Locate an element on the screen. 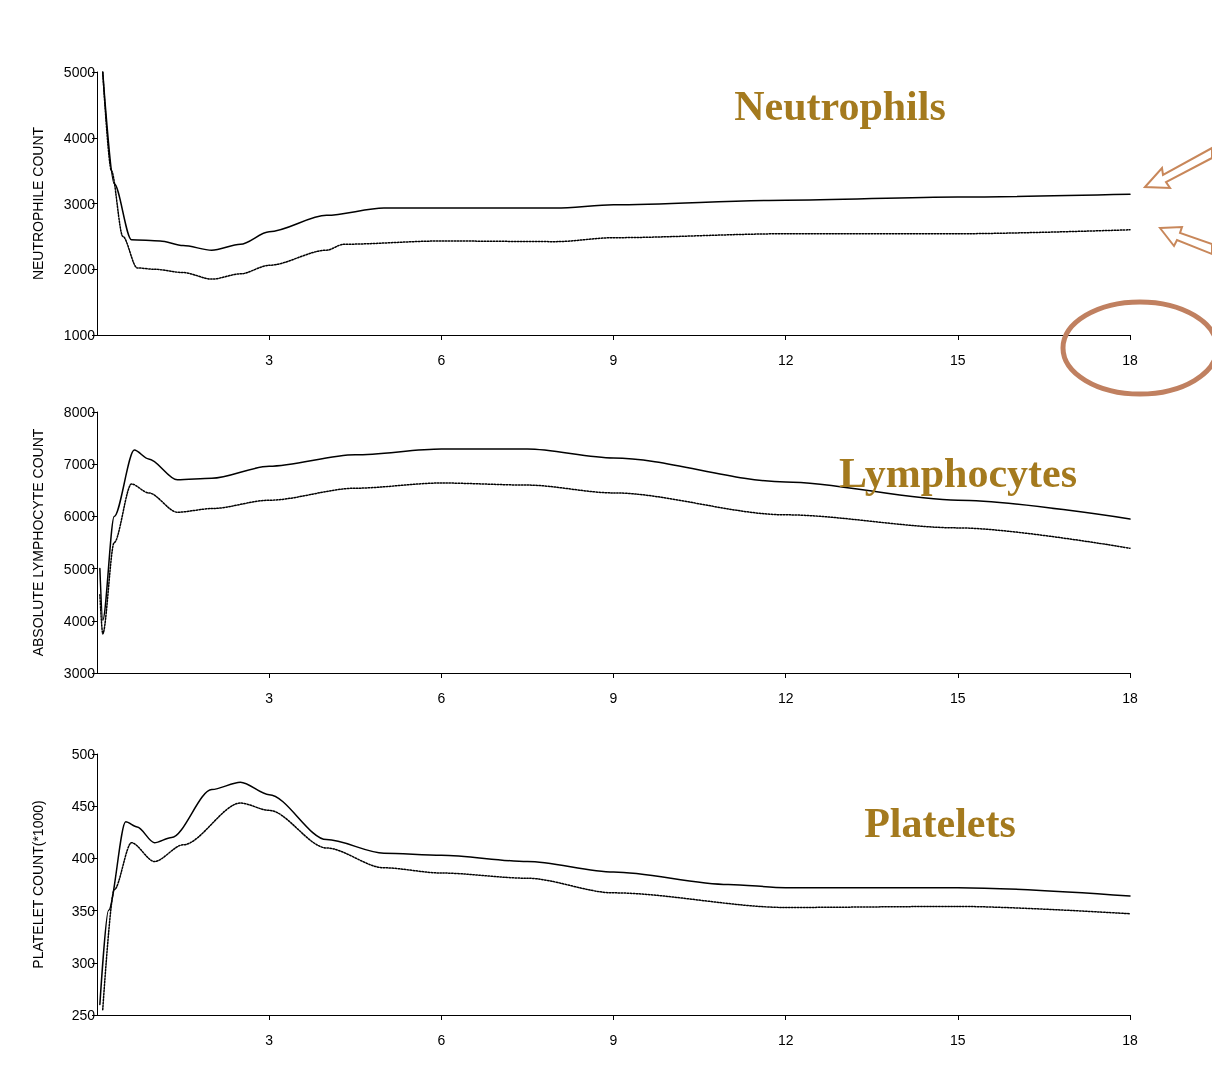 The image size is (1212, 1066). y-tick-label: 500 is located at coordinates (83, 754).